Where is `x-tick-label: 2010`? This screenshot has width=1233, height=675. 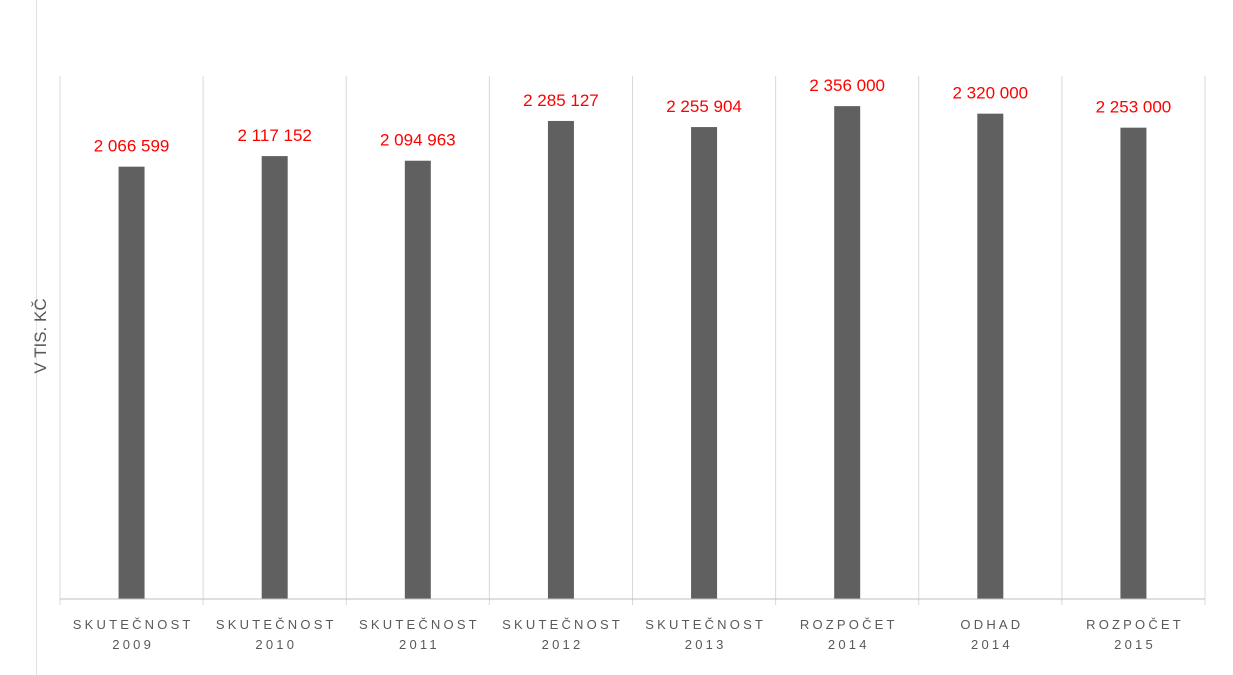
x-tick-label: 2010 is located at coordinates (276, 644).